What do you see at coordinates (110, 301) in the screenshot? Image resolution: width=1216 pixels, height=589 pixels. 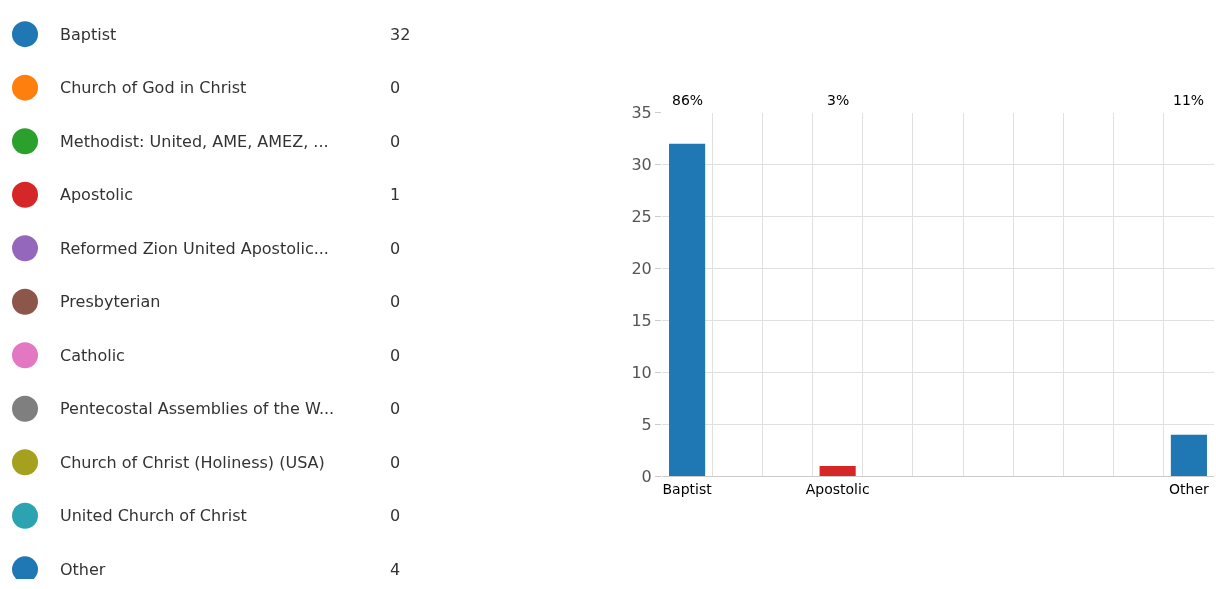 I see `category-label: Presbyterian` at bounding box center [110, 301].